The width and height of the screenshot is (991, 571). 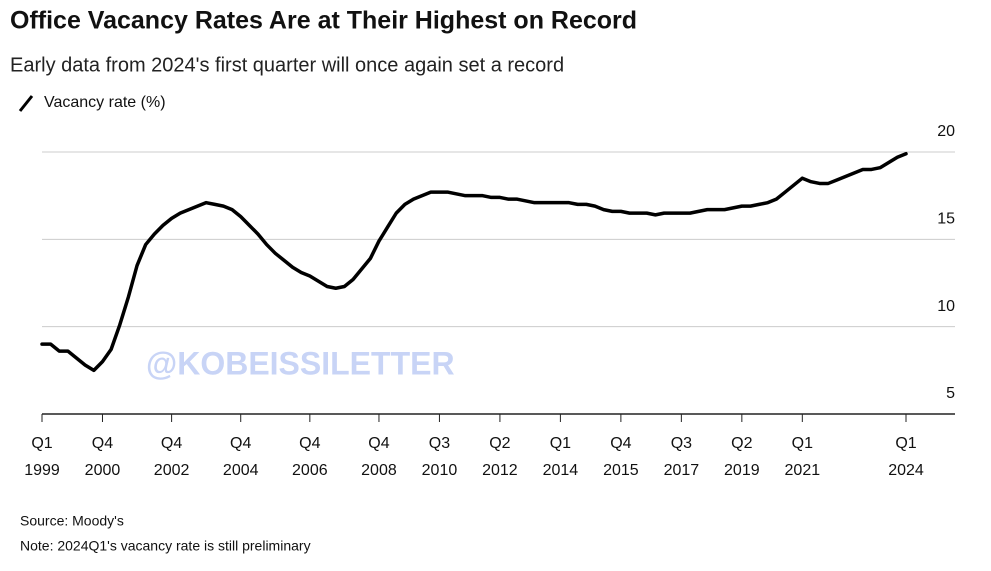 I want to click on x-tick-label: Q4 2008, so click(x=379, y=457).